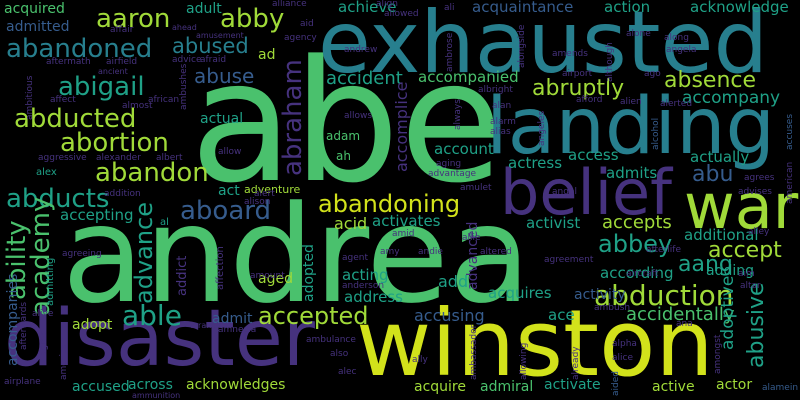  What do you see at coordinates (561, 315) in the screenshot?
I see `word-ace: ace` at bounding box center [561, 315].